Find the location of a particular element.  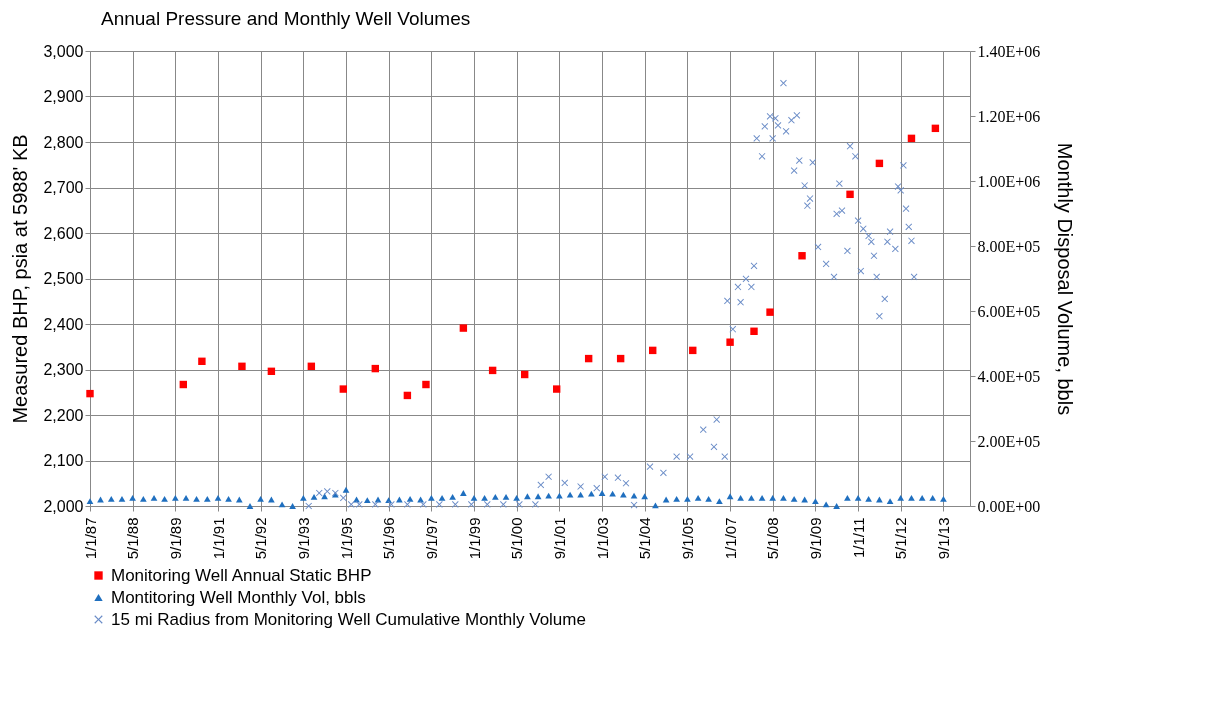

y-tick-label: 2,600 is located at coordinates (63, 233).